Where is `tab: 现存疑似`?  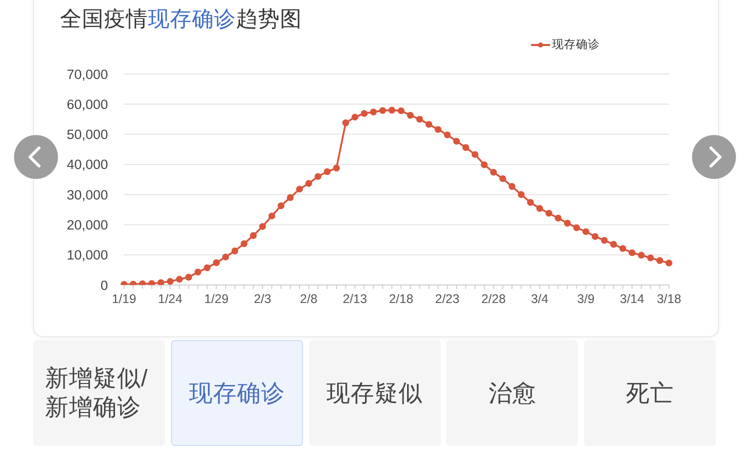 tab: 现存疑似 is located at coordinates (374, 393).